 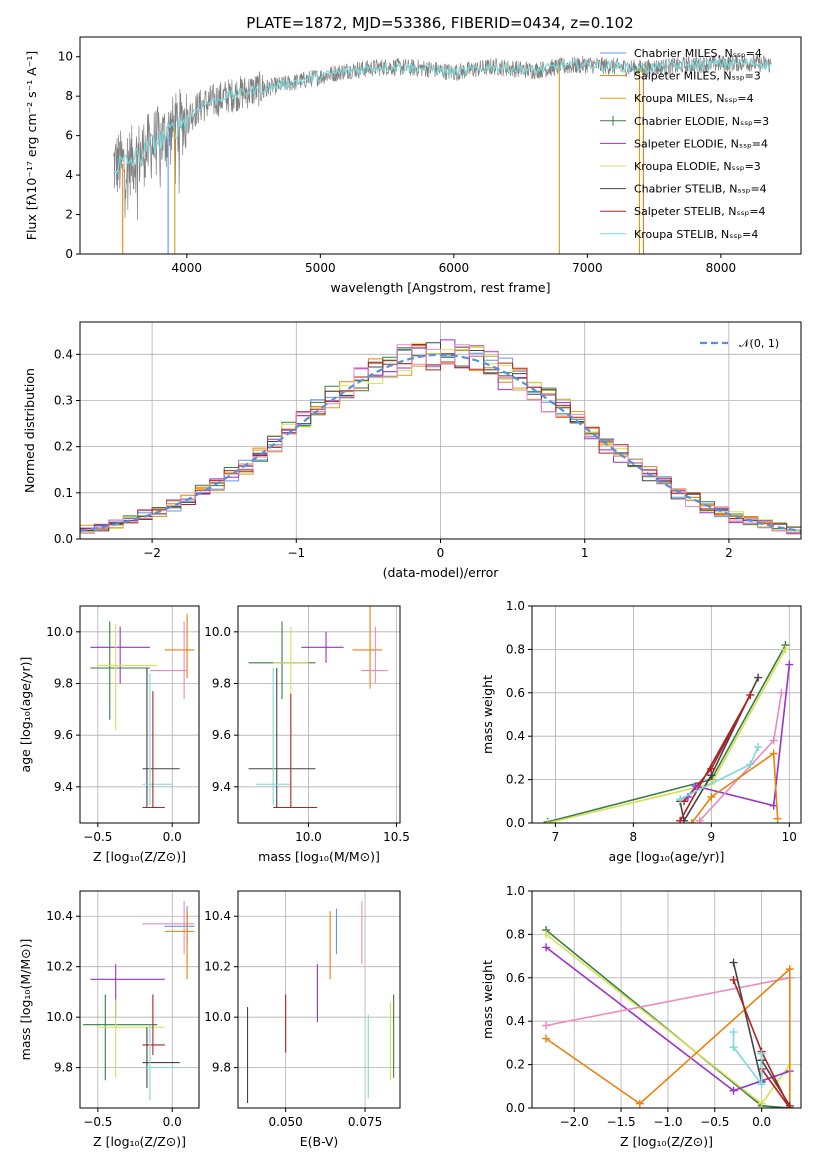 What do you see at coordinates (31, 145) in the screenshot?
I see `y-axis-label: Flux [fλ10⁻¹⁷ erg cm⁻² s⁻¹ A⁻¹]` at bounding box center [31, 145].